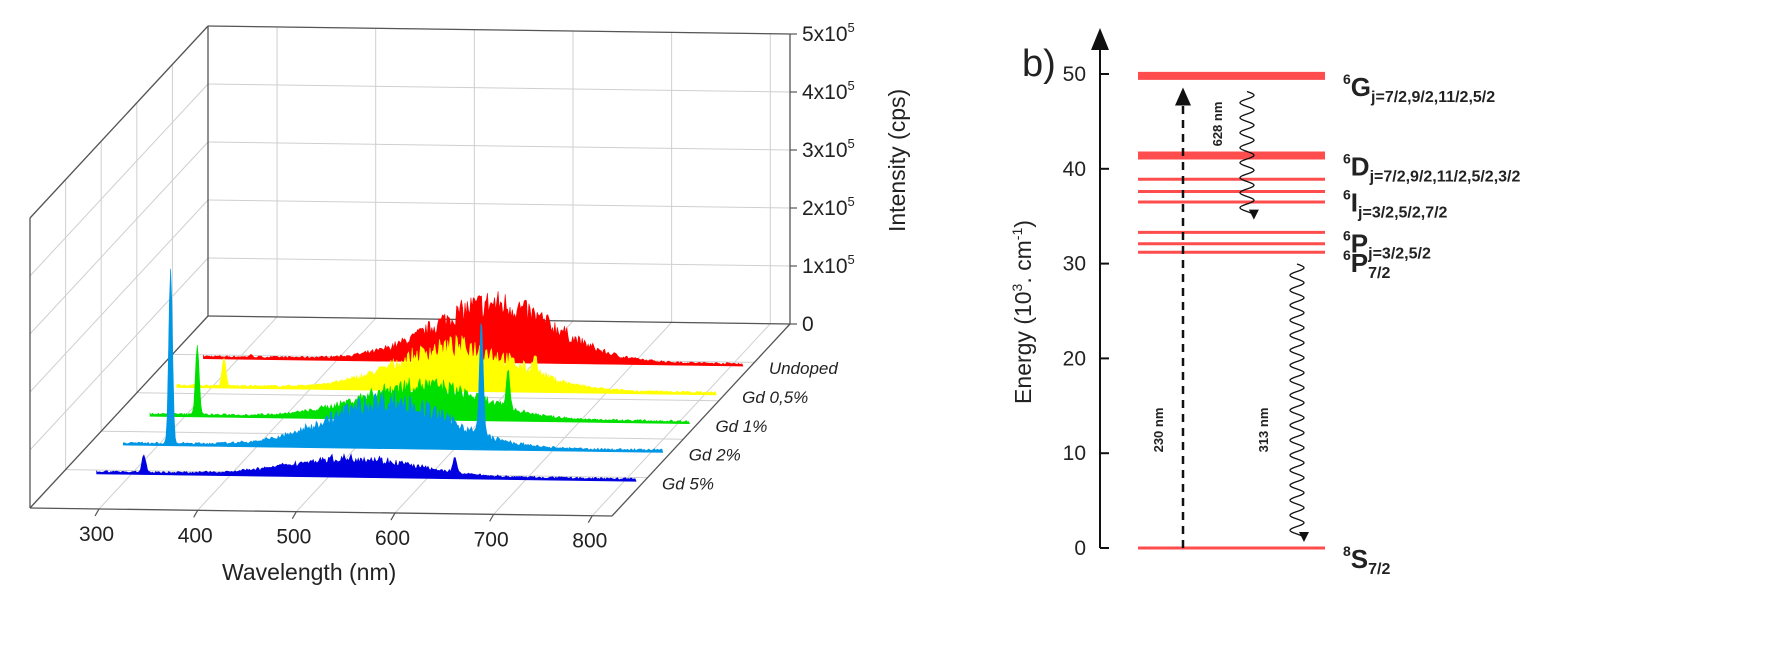 The height and width of the screenshot is (672, 1788). Describe the element at coordinates (1402, 213) in the screenshot. I see `level-label-sub: j=3/2,5/2,7/2` at that location.